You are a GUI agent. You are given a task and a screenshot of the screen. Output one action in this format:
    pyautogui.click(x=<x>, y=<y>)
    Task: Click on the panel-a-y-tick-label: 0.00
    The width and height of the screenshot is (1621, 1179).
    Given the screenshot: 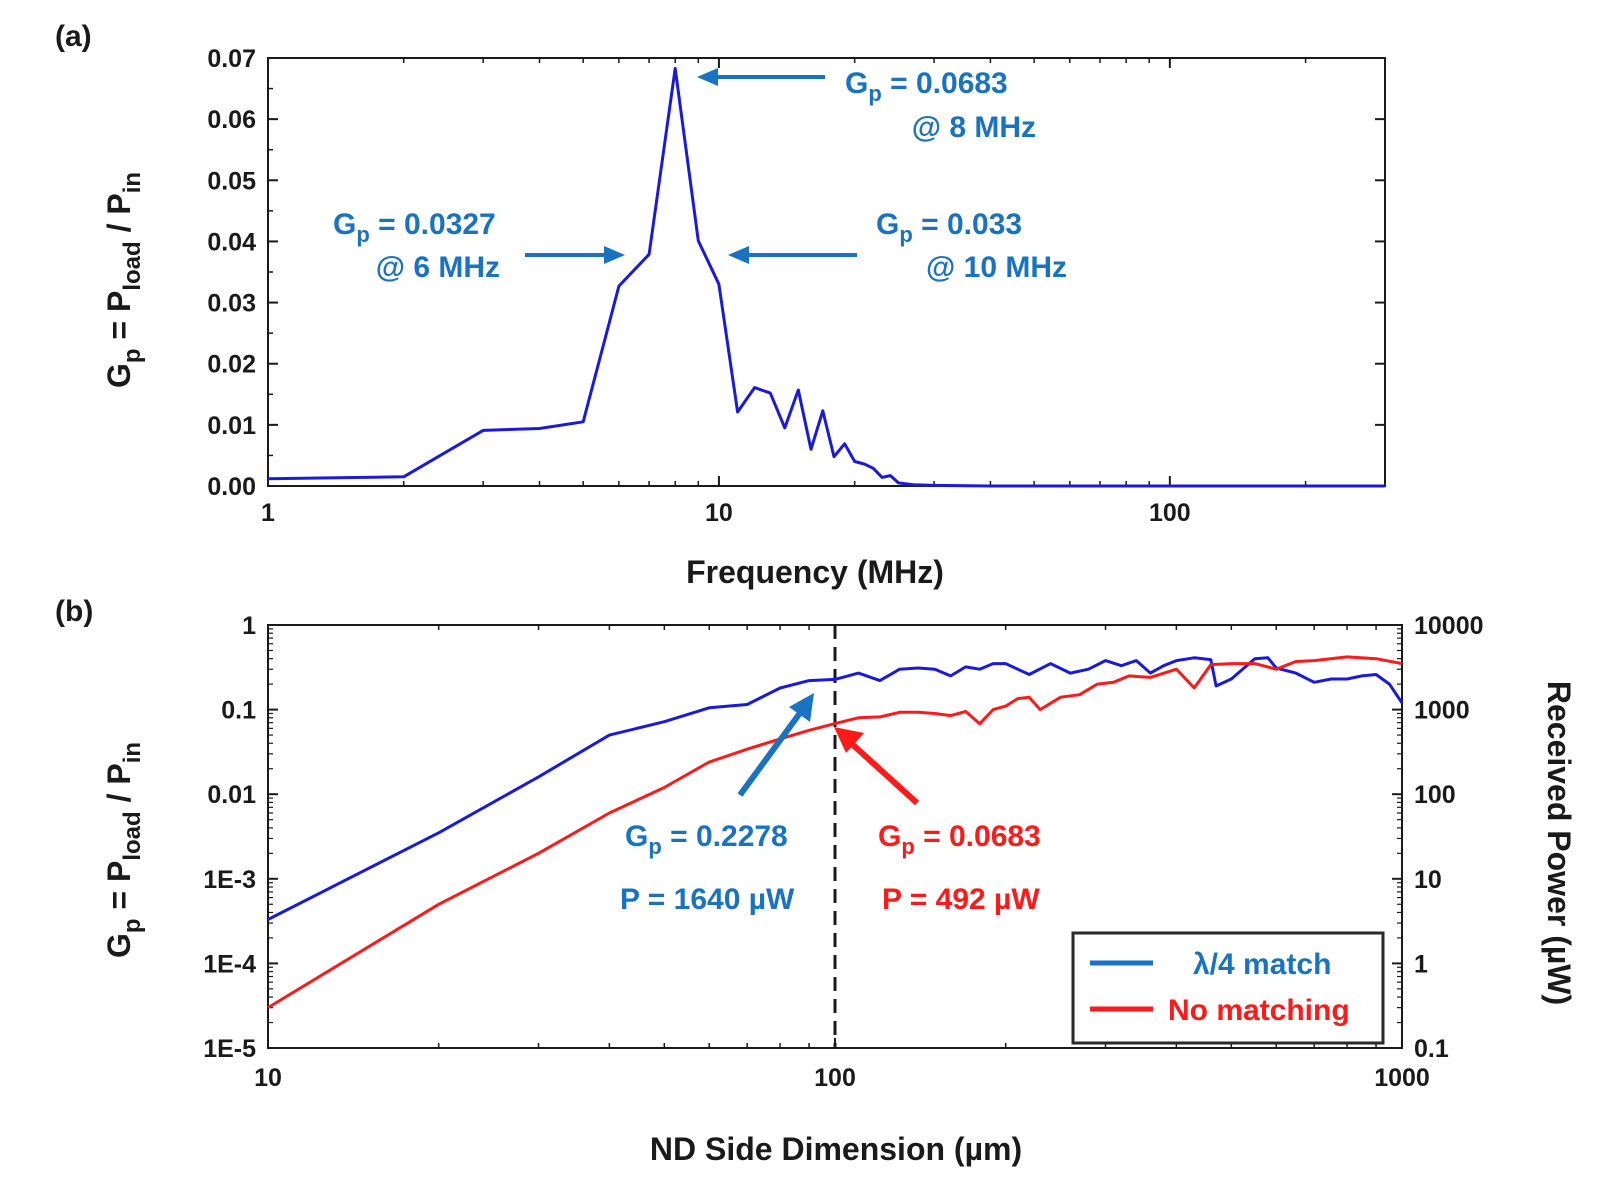 What is the action you would take?
    pyautogui.click(x=231, y=487)
    